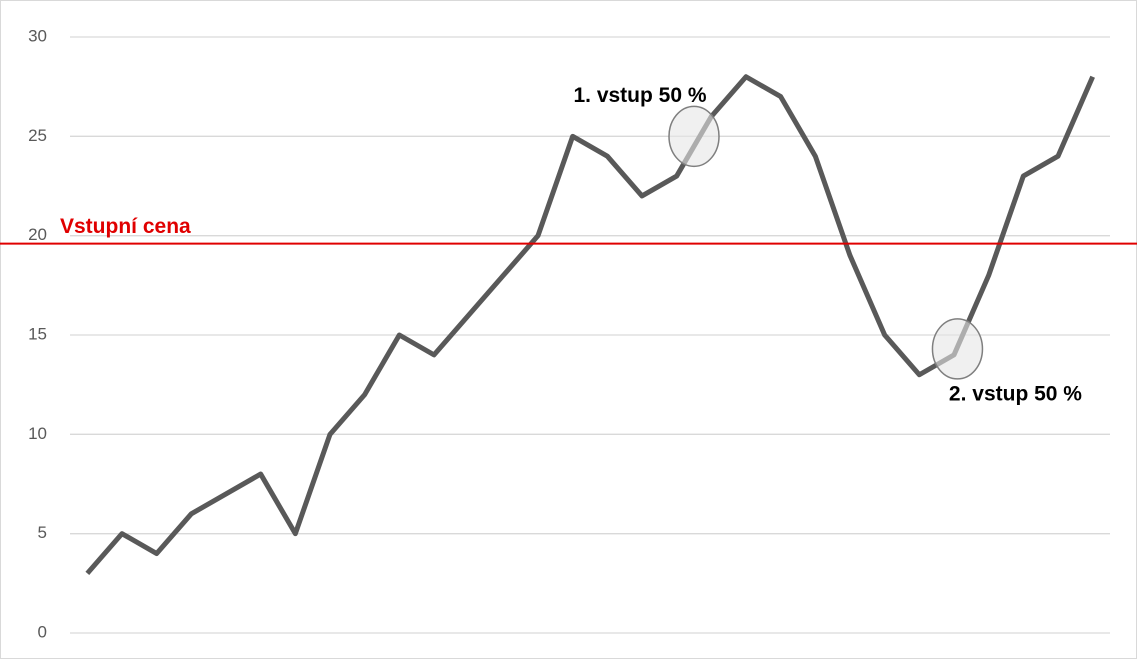 The width and height of the screenshot is (1137, 659). I want to click on y-tick-label: 5, so click(42, 532).